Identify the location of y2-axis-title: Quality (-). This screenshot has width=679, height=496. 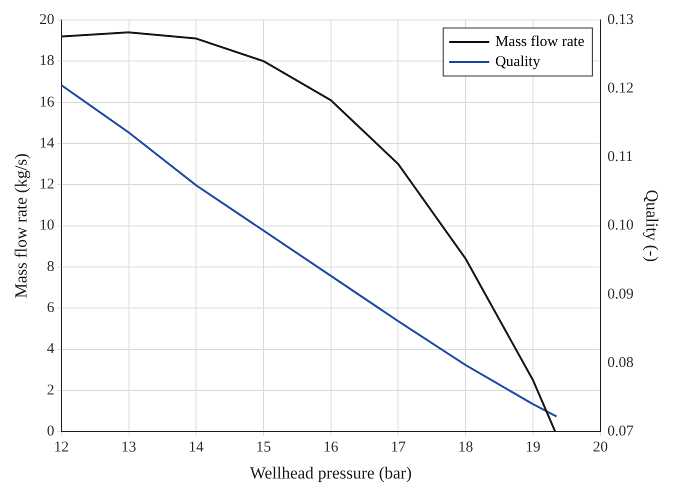
(652, 226).